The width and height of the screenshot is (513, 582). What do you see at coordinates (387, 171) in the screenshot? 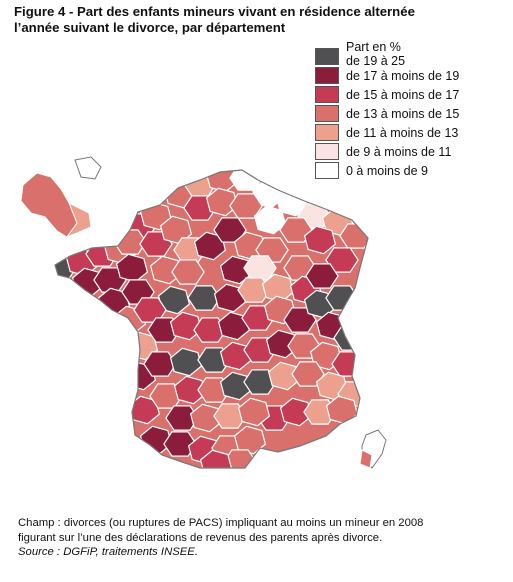
I see `legend-label: 0 à moins de 9` at bounding box center [387, 171].